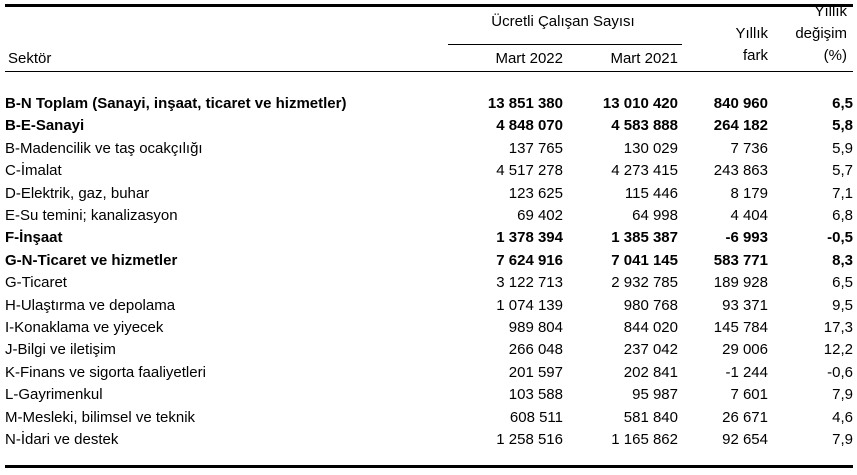  I want to click on cell-m2021: 202 841, so click(650, 372).